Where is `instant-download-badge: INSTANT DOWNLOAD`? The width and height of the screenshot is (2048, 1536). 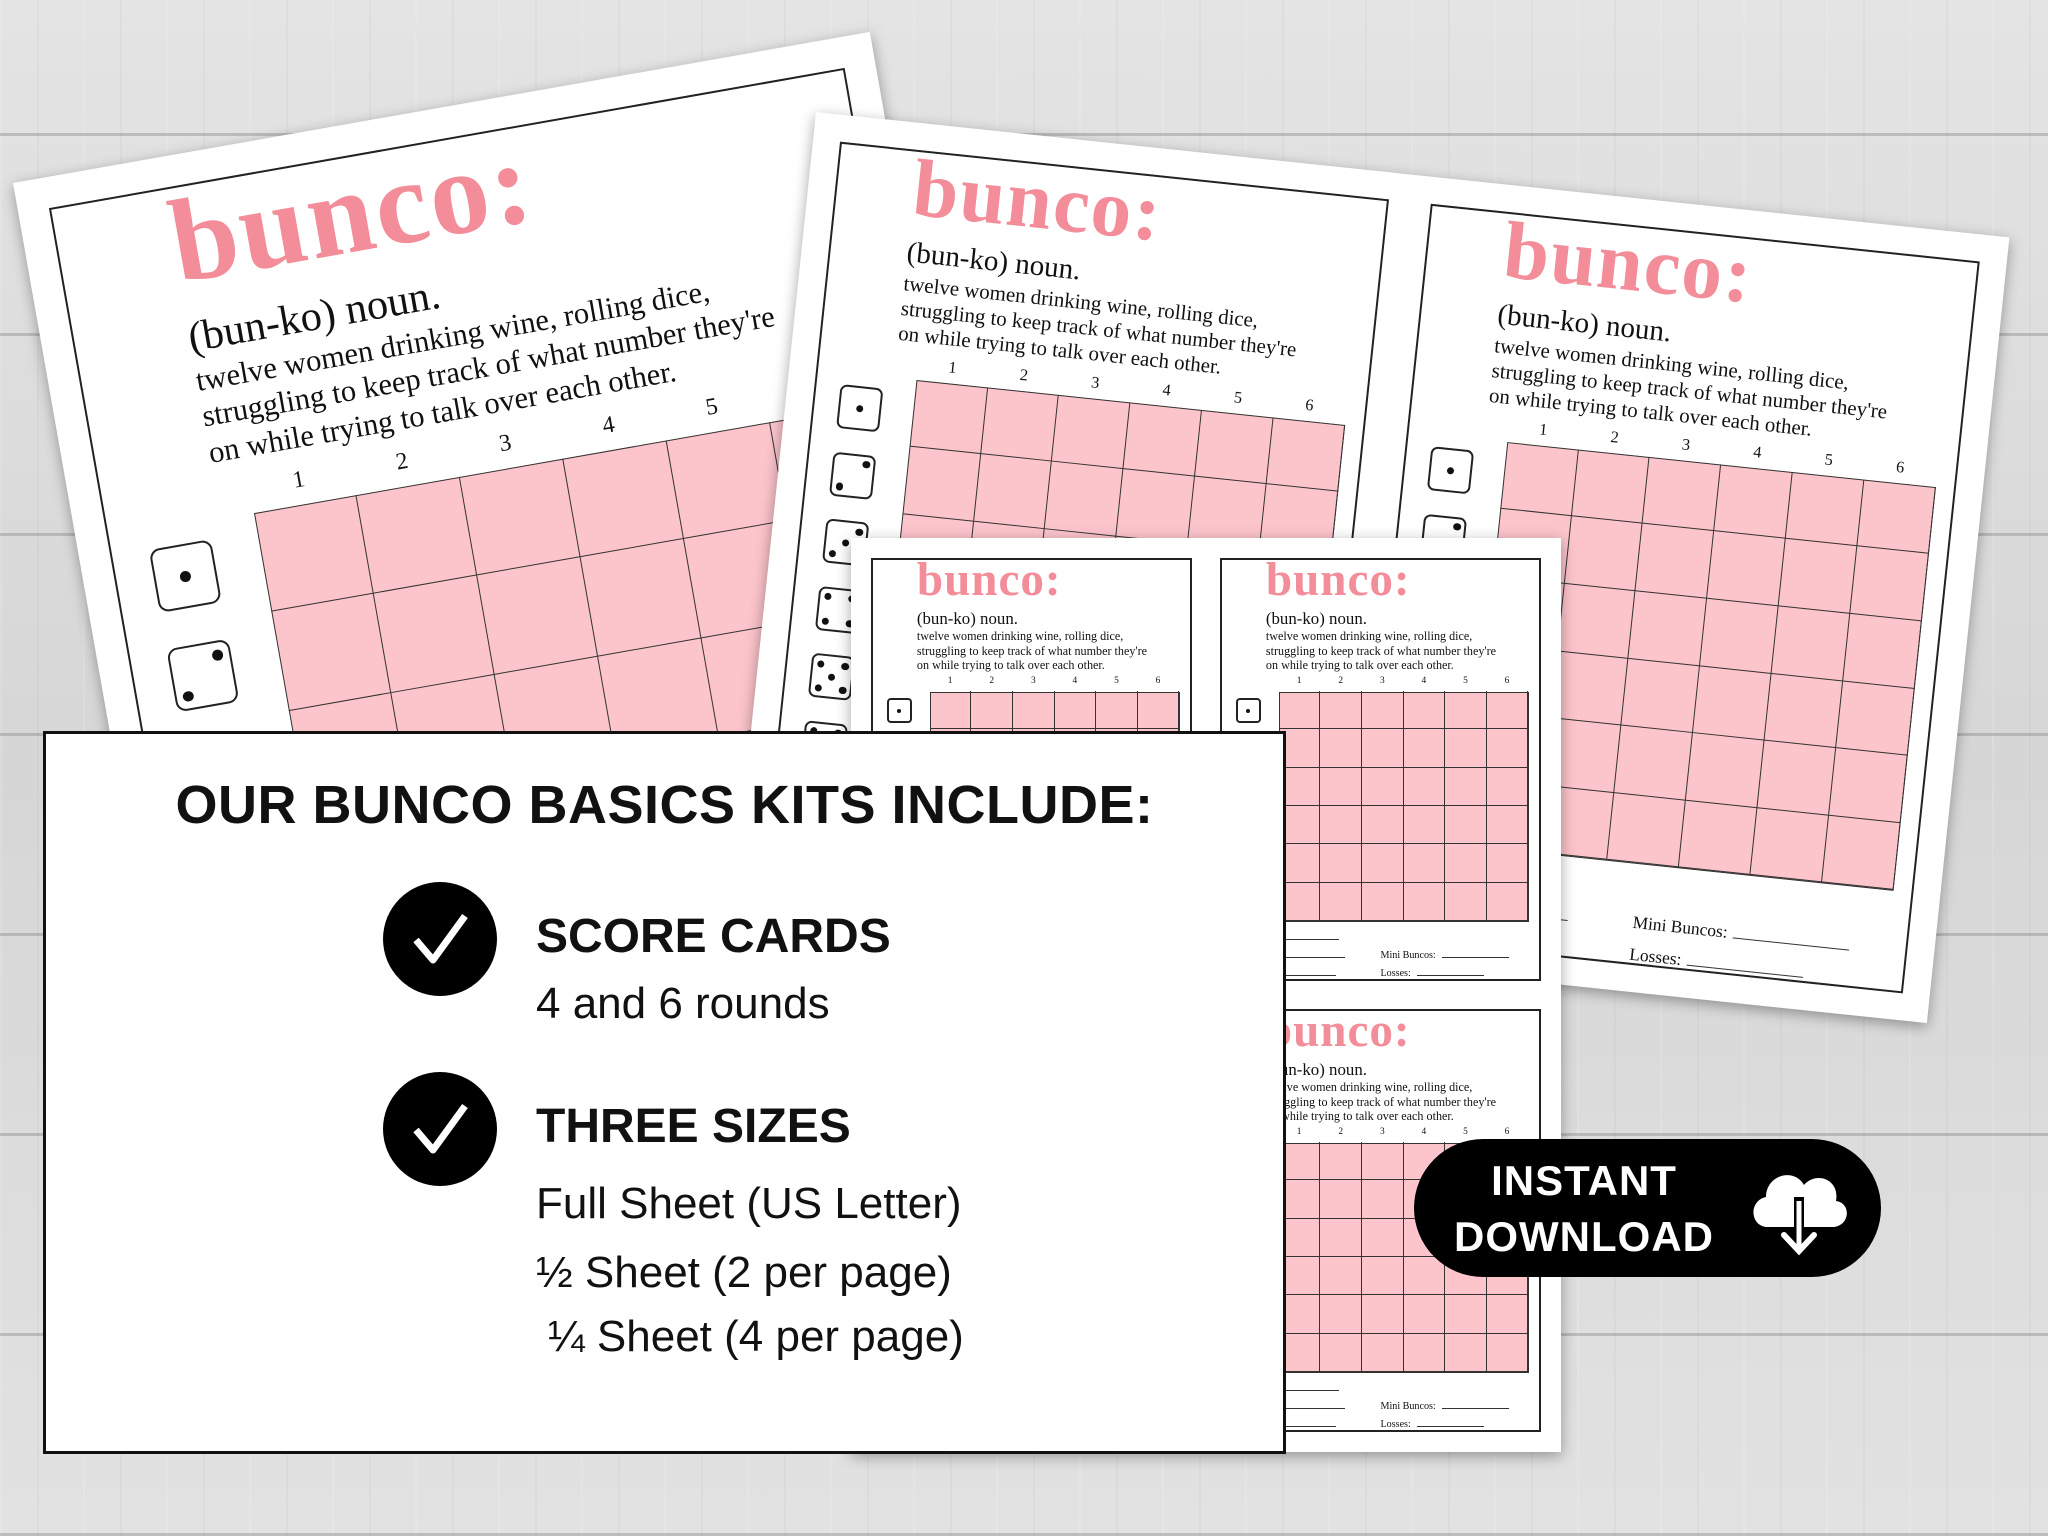
instant-download-badge: INSTANT DOWNLOAD is located at coordinates (1647, 1208).